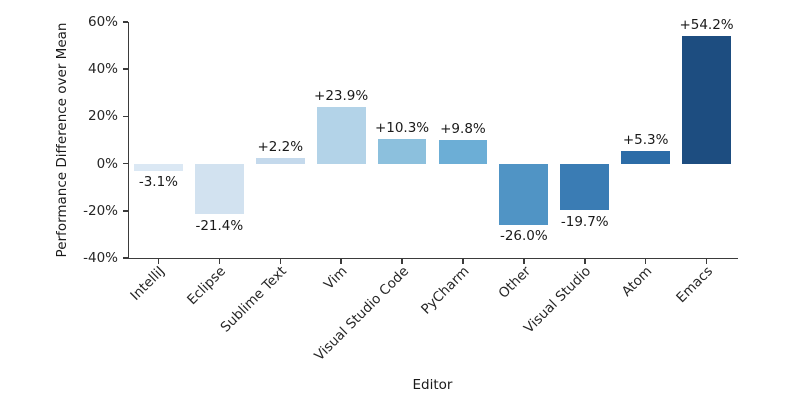 This screenshot has width=800, height=405. Describe the element at coordinates (645, 140) in the screenshot. I see `bar-value-label-atom: +5.3%` at that location.